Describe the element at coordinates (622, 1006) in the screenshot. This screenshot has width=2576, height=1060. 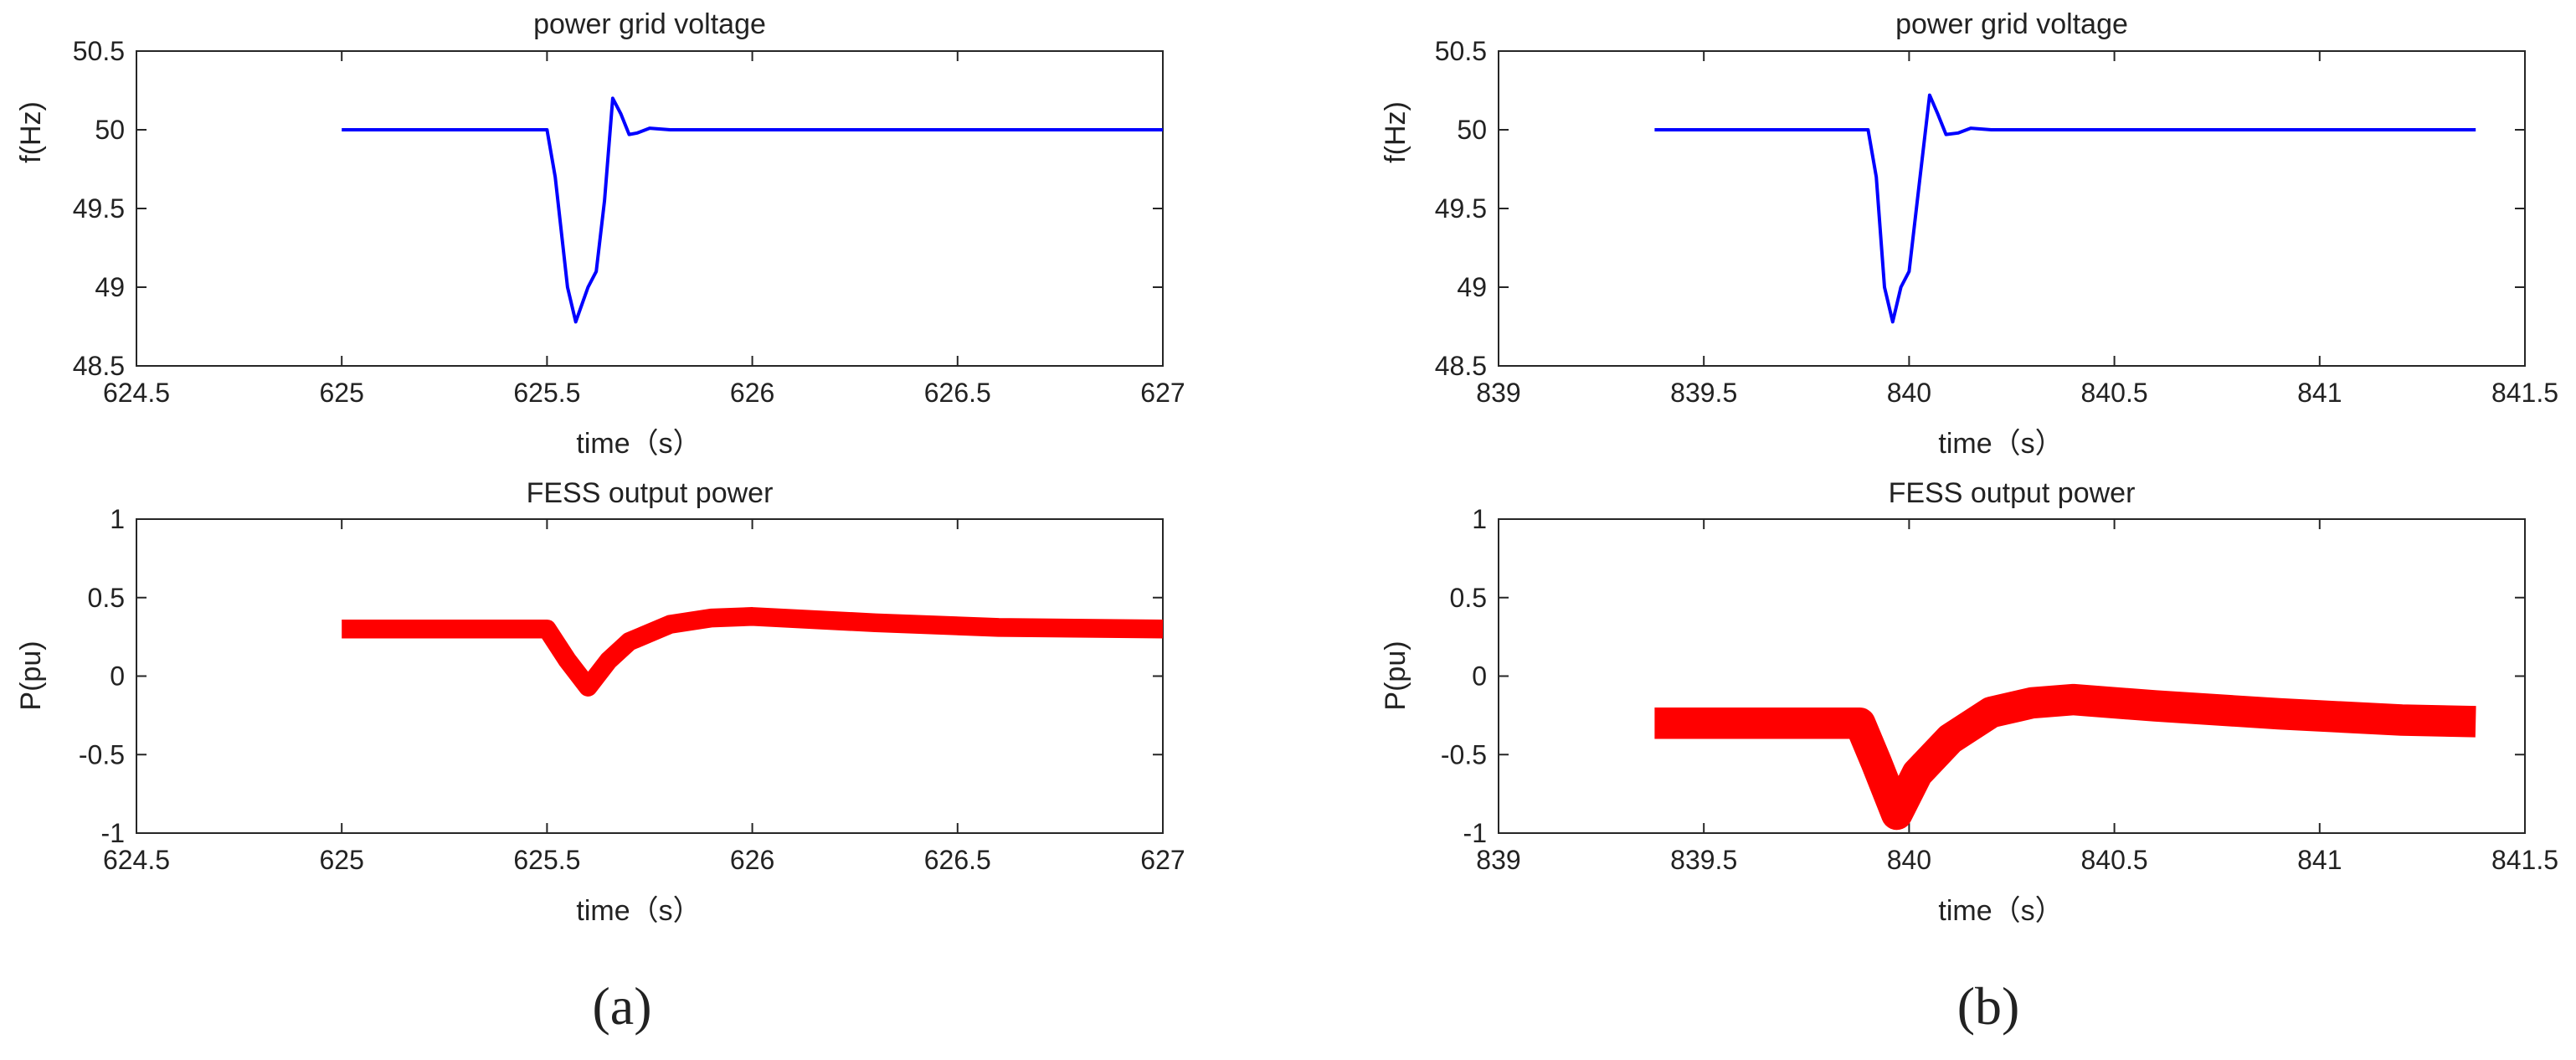
I see `panel-label-a: (a)` at that location.